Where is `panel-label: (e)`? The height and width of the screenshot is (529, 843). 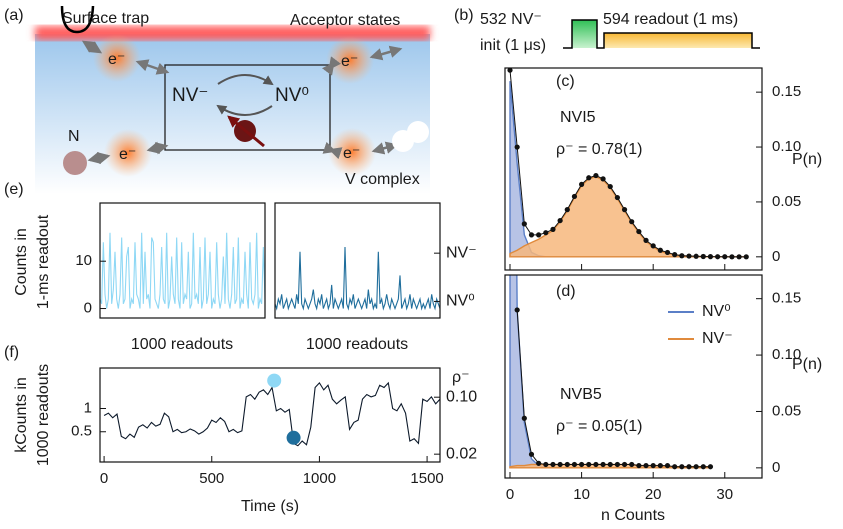 panel-label: (e) is located at coordinates (14, 189).